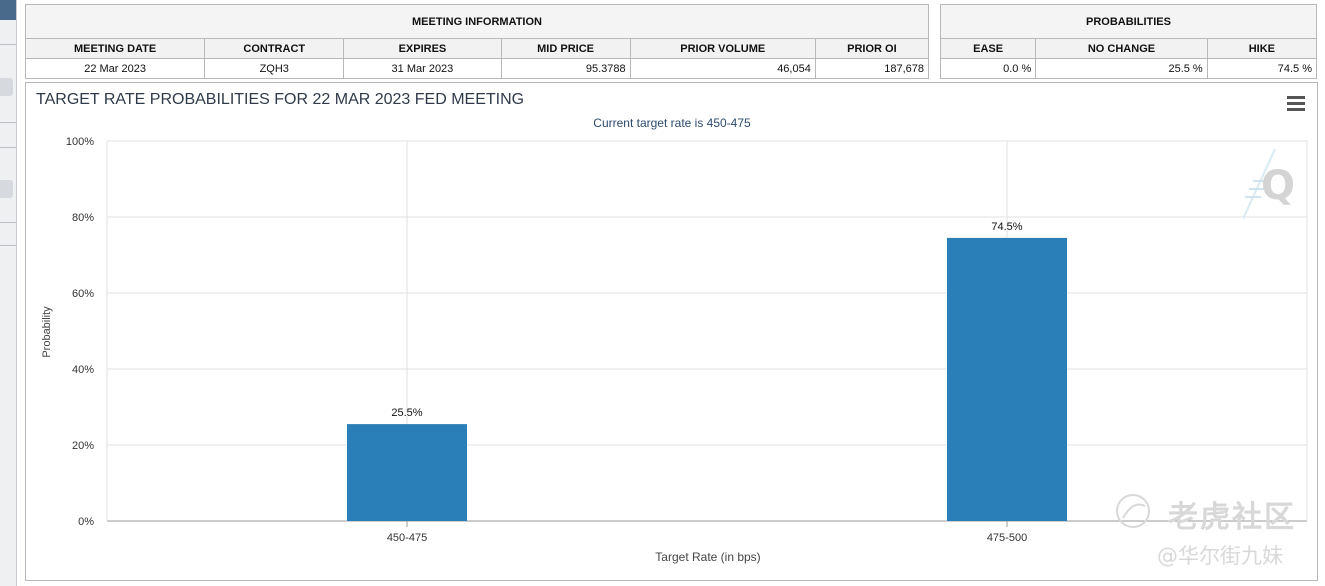 Image resolution: width=1325 pixels, height=586 pixels. What do you see at coordinates (1296, 104) in the screenshot?
I see `chart-menu-icon` at bounding box center [1296, 104].